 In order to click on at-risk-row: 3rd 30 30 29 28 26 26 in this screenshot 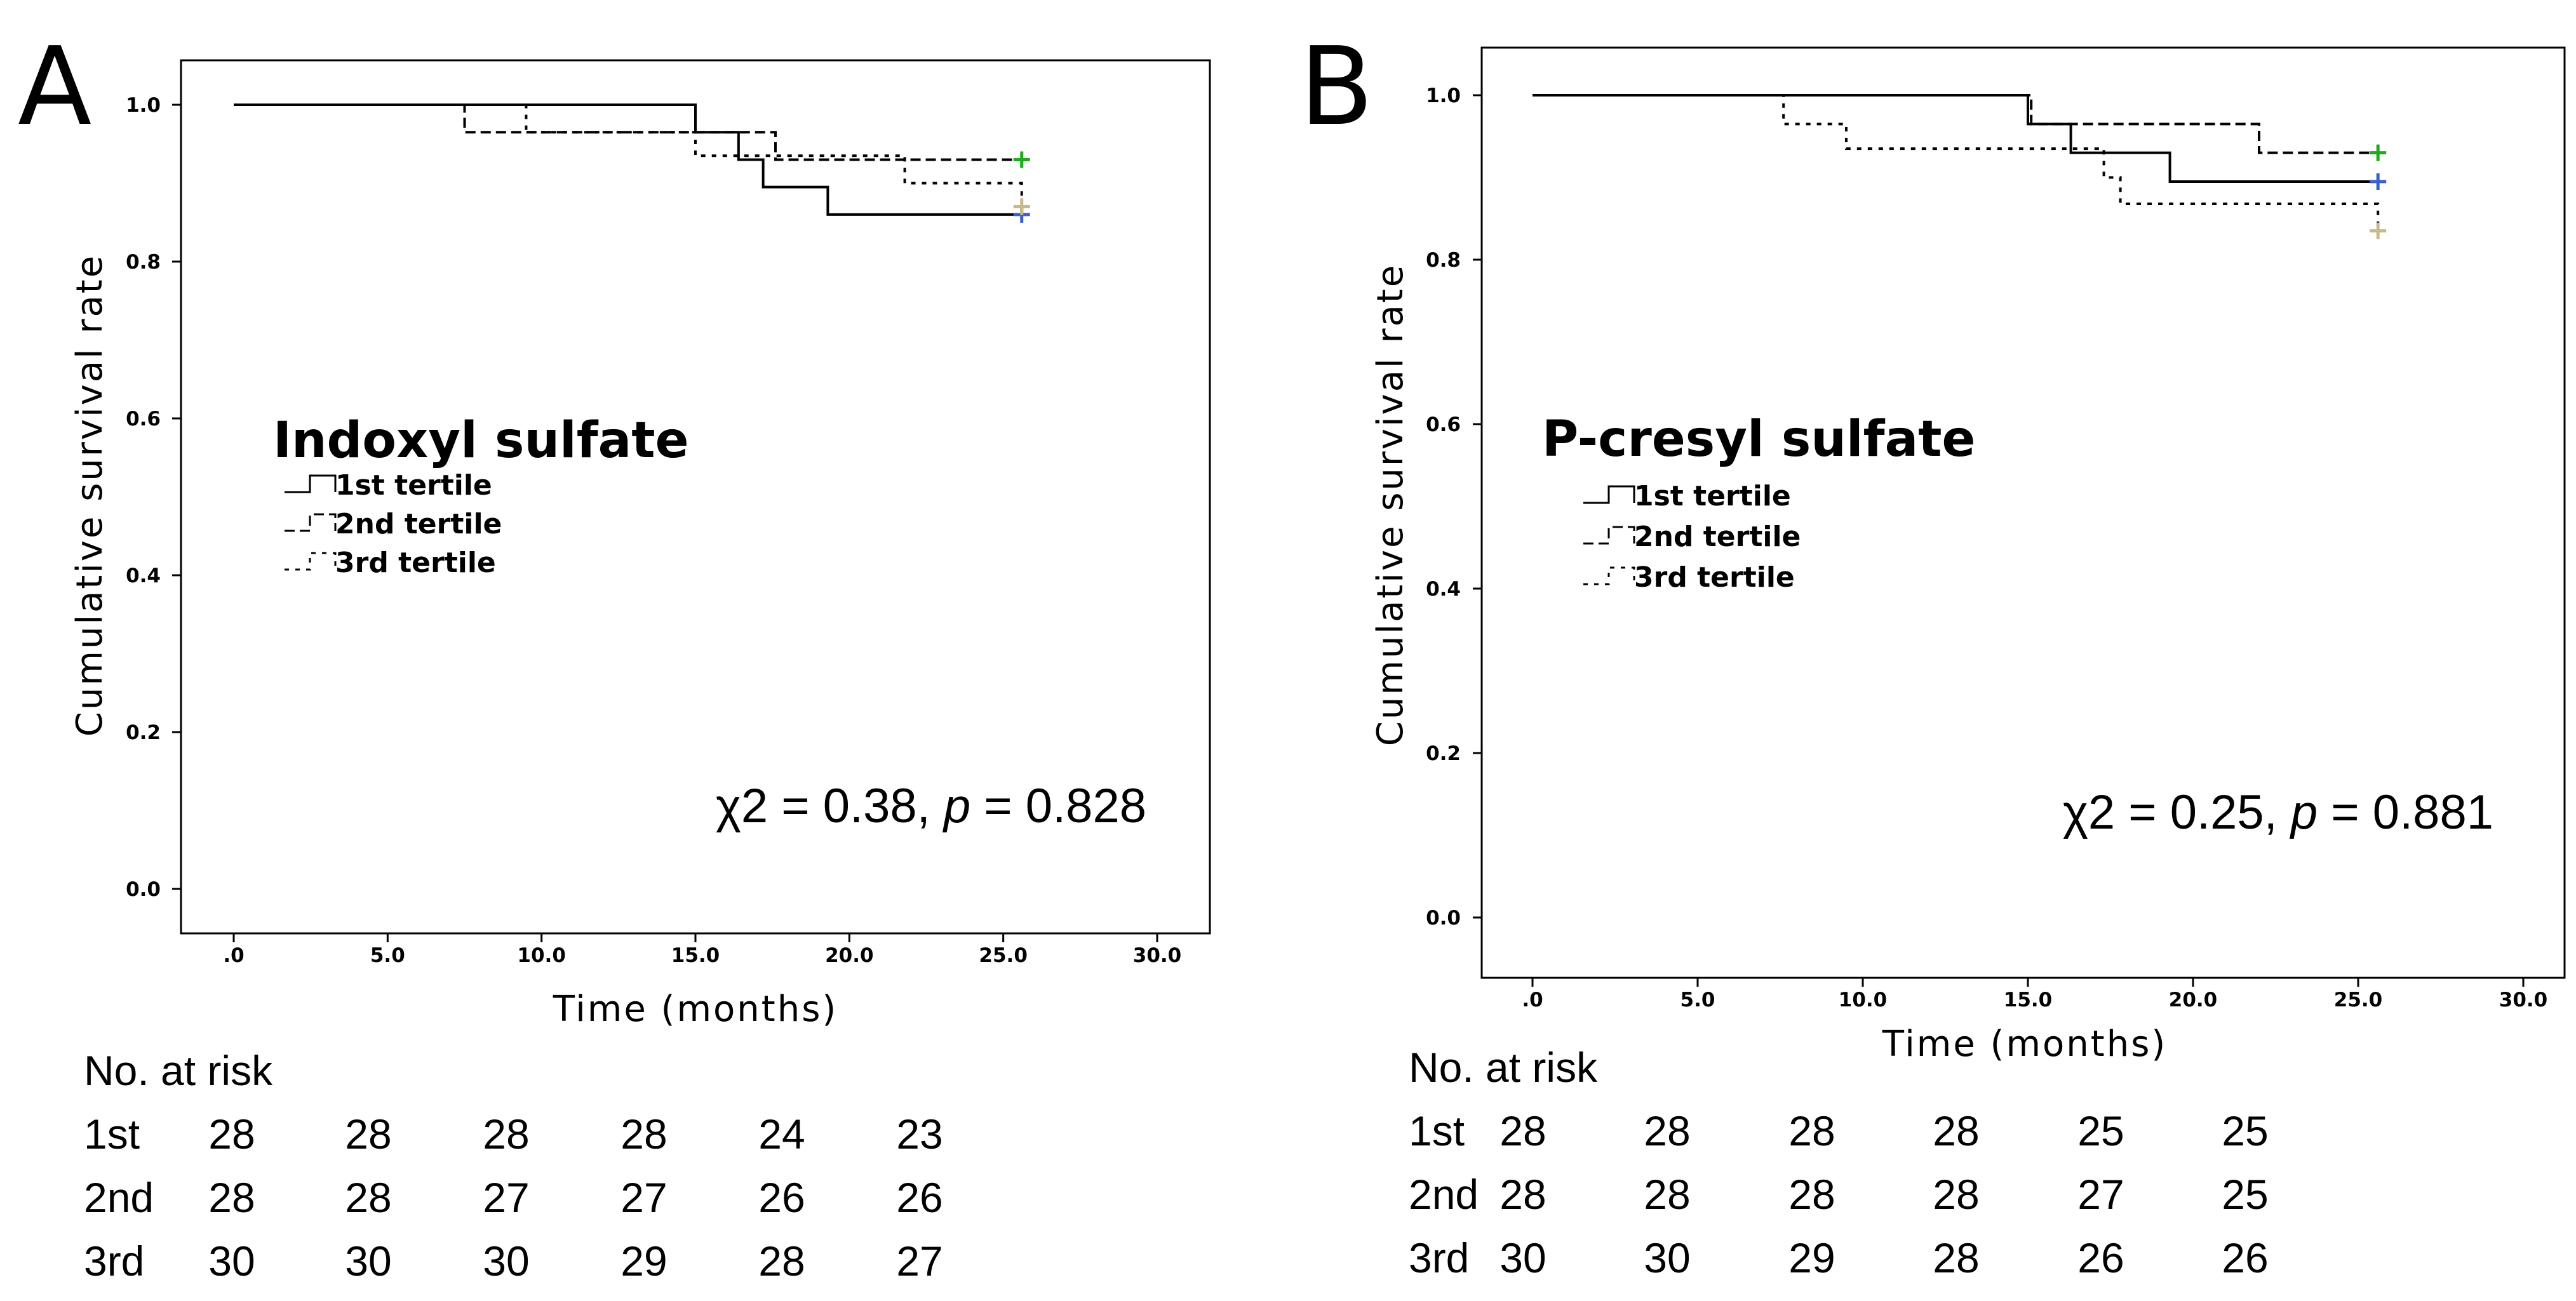, I will do `click(1948, 1259)`.